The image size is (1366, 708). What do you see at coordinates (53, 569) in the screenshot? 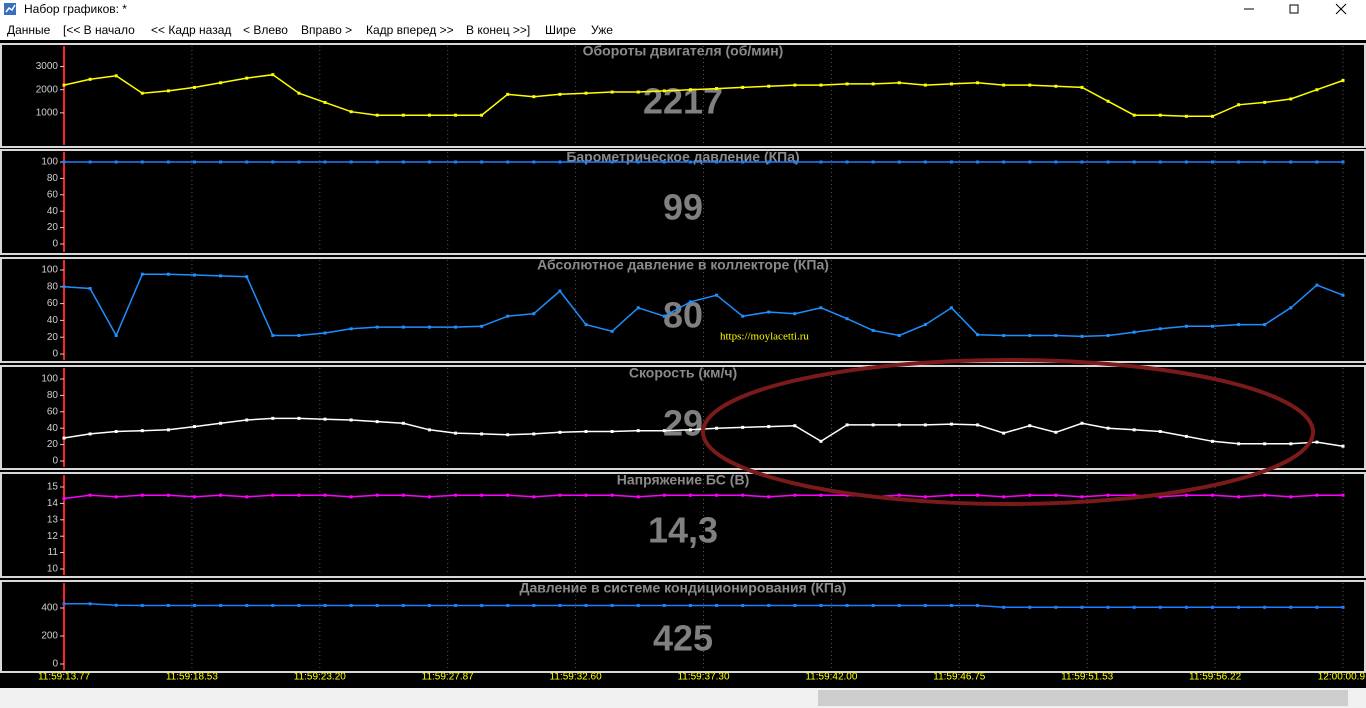
I see `y-tick-label: 10` at bounding box center [53, 569].